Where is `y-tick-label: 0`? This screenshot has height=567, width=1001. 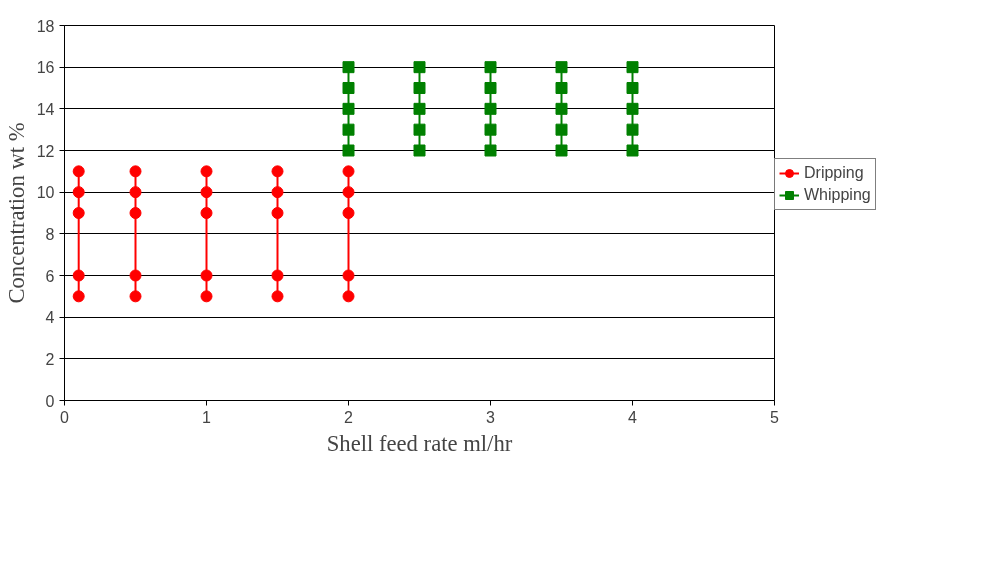
y-tick-label: 0 is located at coordinates (50, 401).